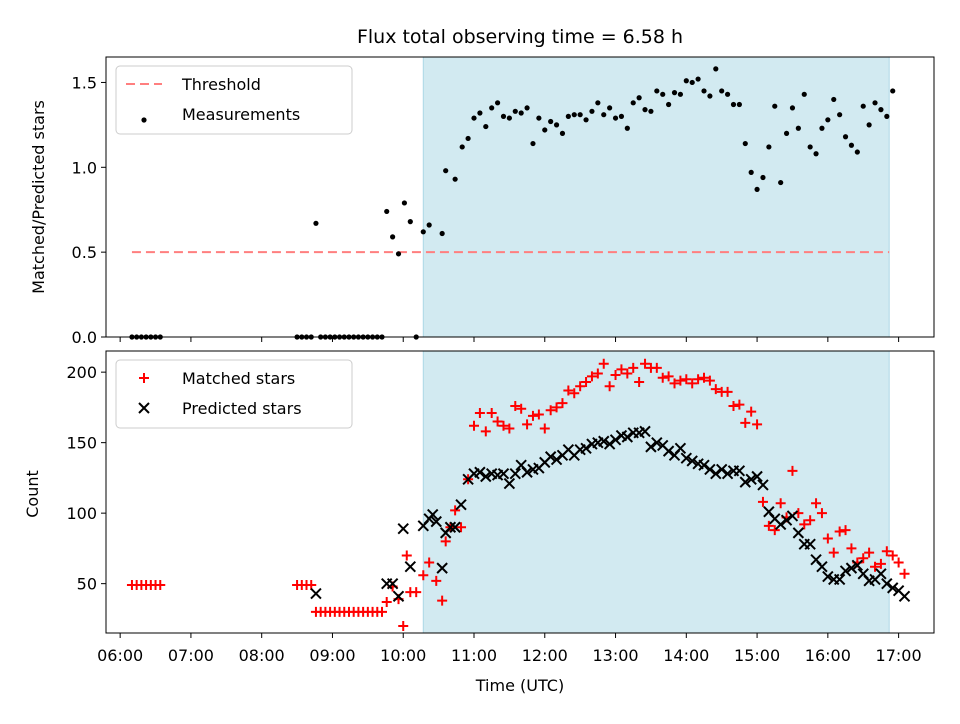 This screenshot has width=960, height=724. Describe the element at coordinates (87, 584) in the screenshot. I see `y-tick-label: 50` at that location.